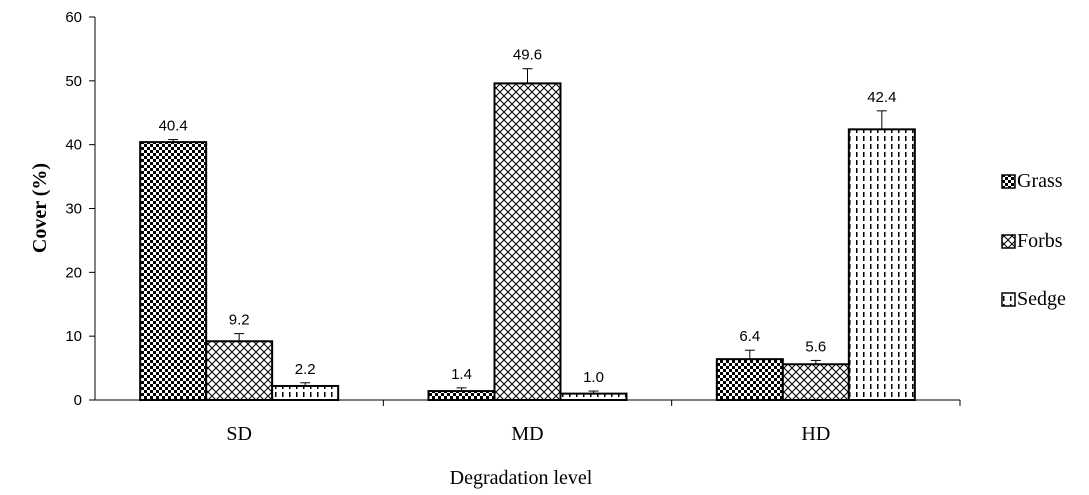 This screenshot has height=495, width=1089. I want to click on data-label: 5.6, so click(815, 346).